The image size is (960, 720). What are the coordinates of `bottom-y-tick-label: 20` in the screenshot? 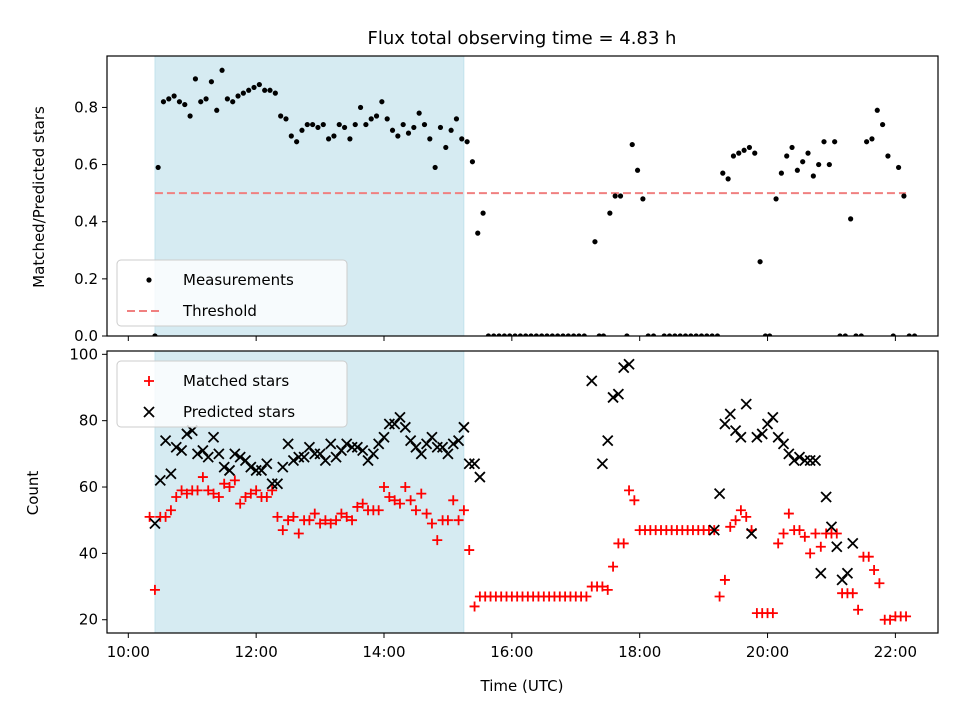 It's located at (88, 620).